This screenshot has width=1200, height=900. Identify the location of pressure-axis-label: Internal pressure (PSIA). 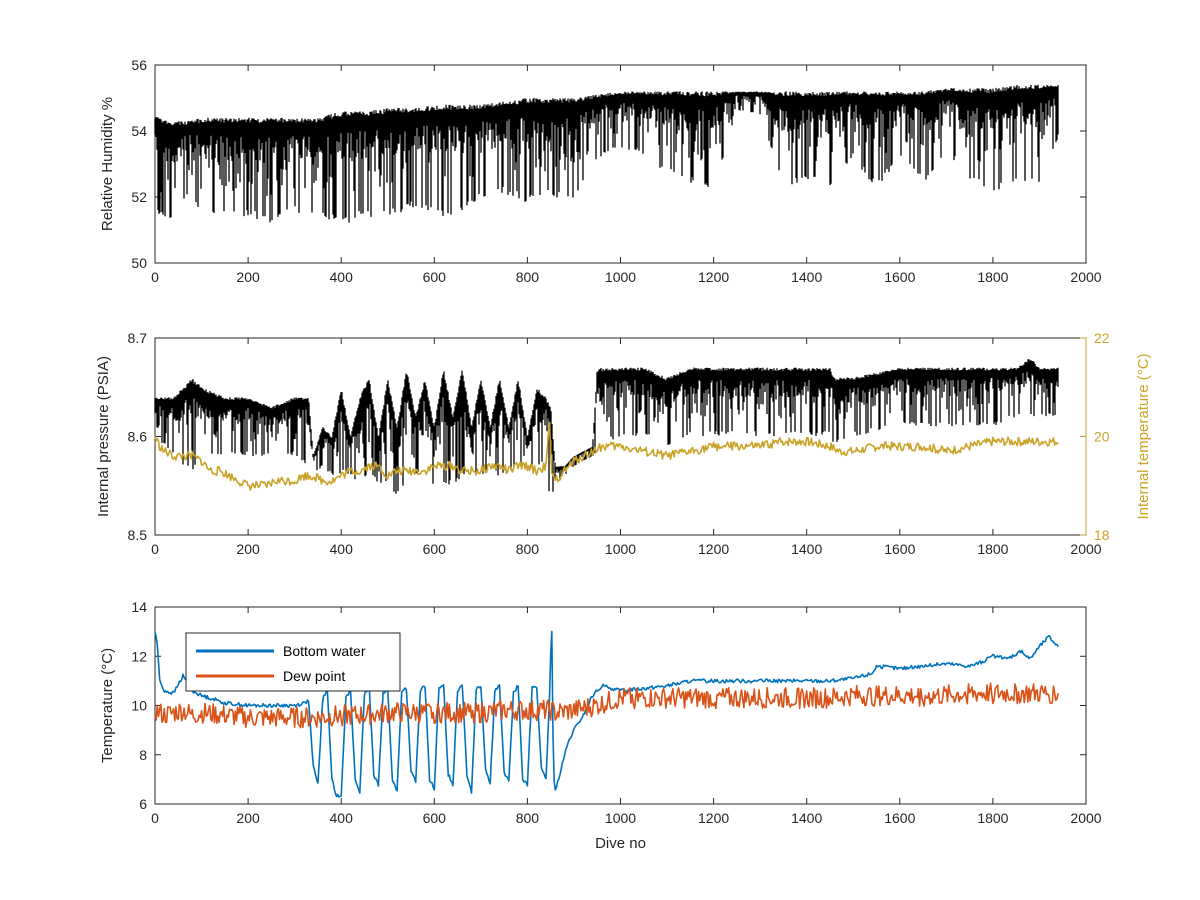
(103, 436).